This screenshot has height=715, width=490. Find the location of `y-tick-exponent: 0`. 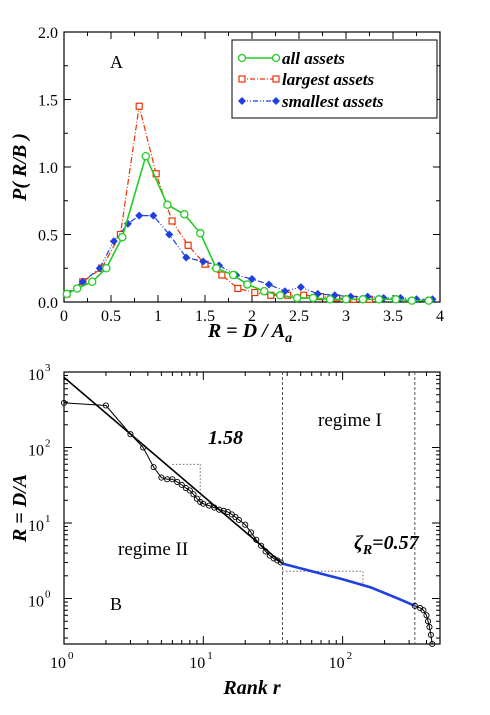

y-tick-exponent: 0 is located at coordinates (48, 595).